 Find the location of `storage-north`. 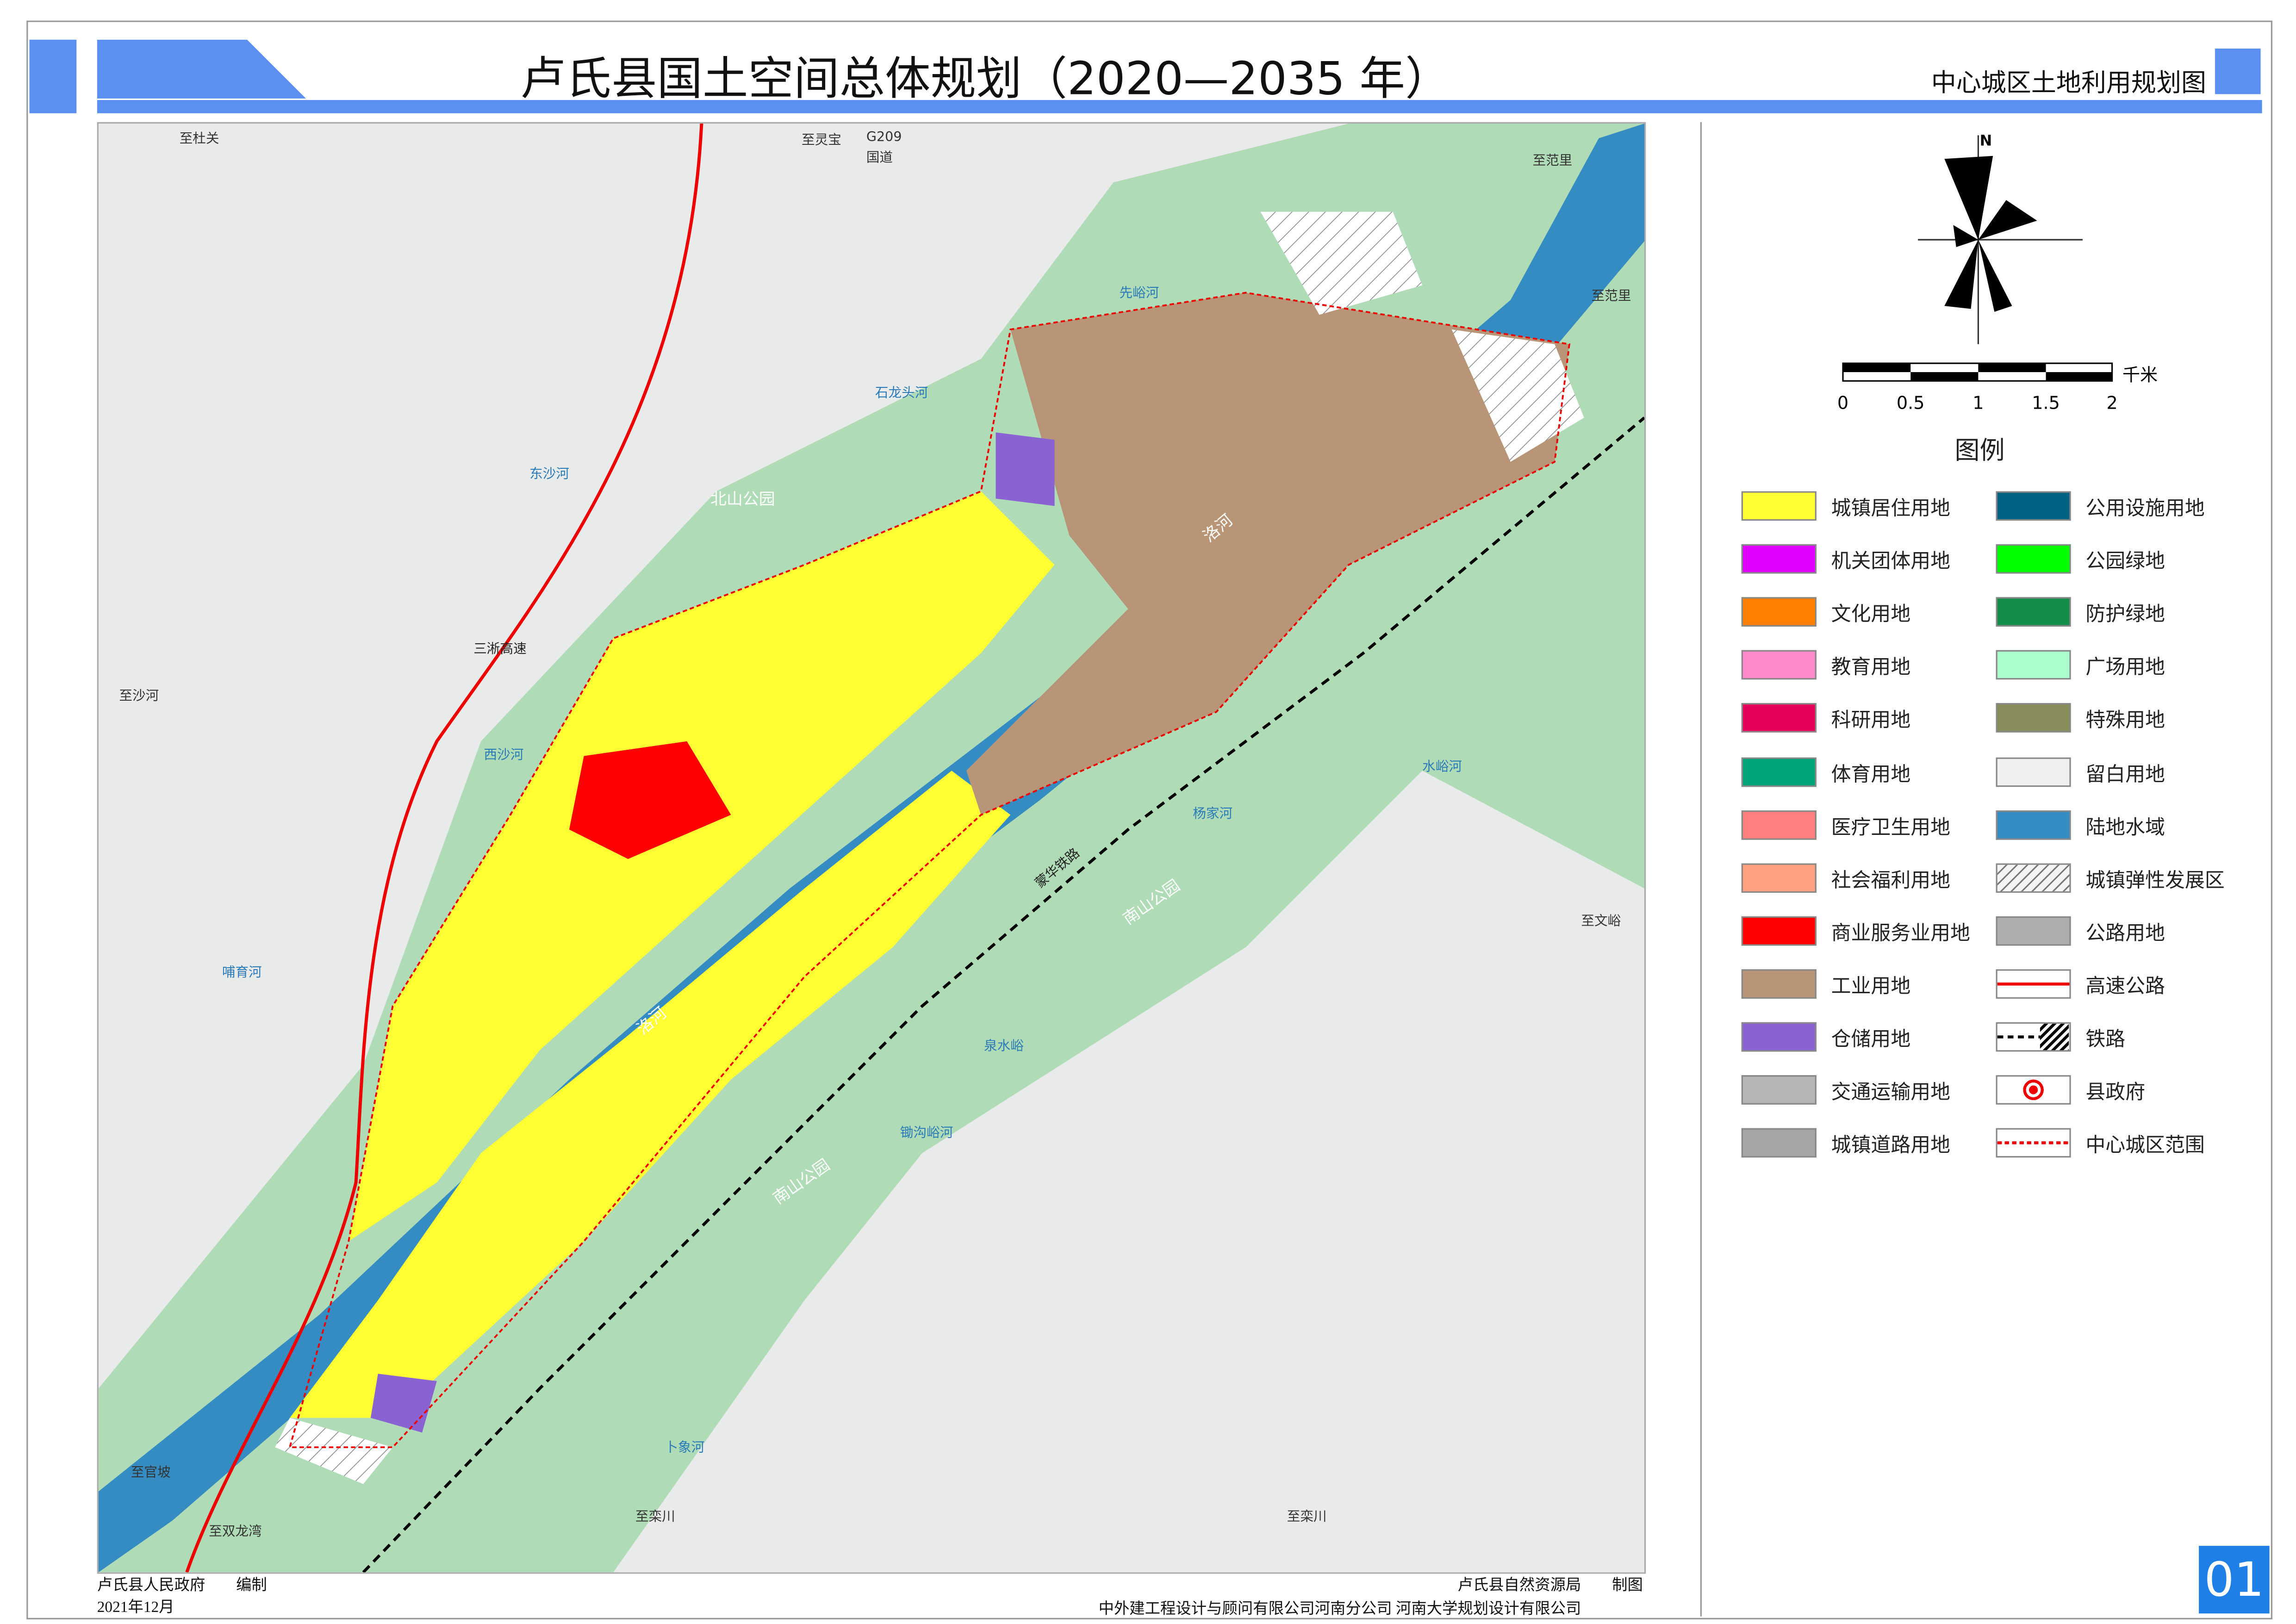

storage-north is located at coordinates (1025, 469).